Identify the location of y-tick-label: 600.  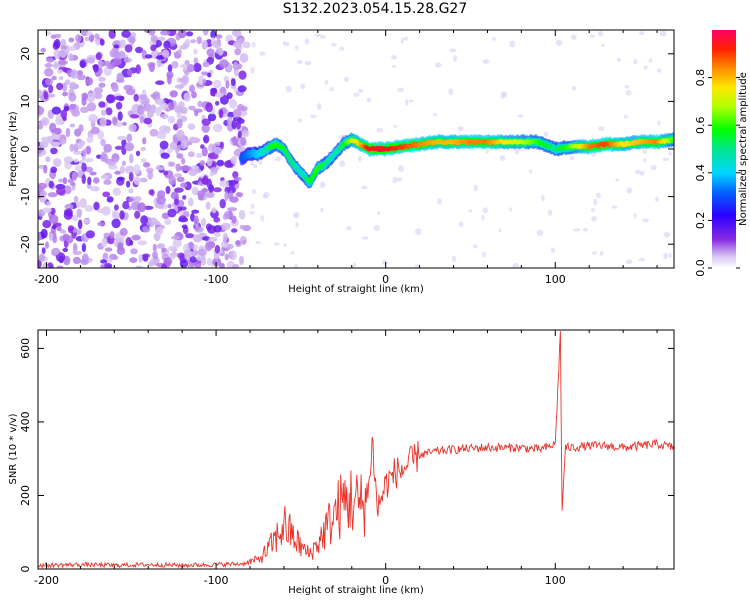
(25, 348).